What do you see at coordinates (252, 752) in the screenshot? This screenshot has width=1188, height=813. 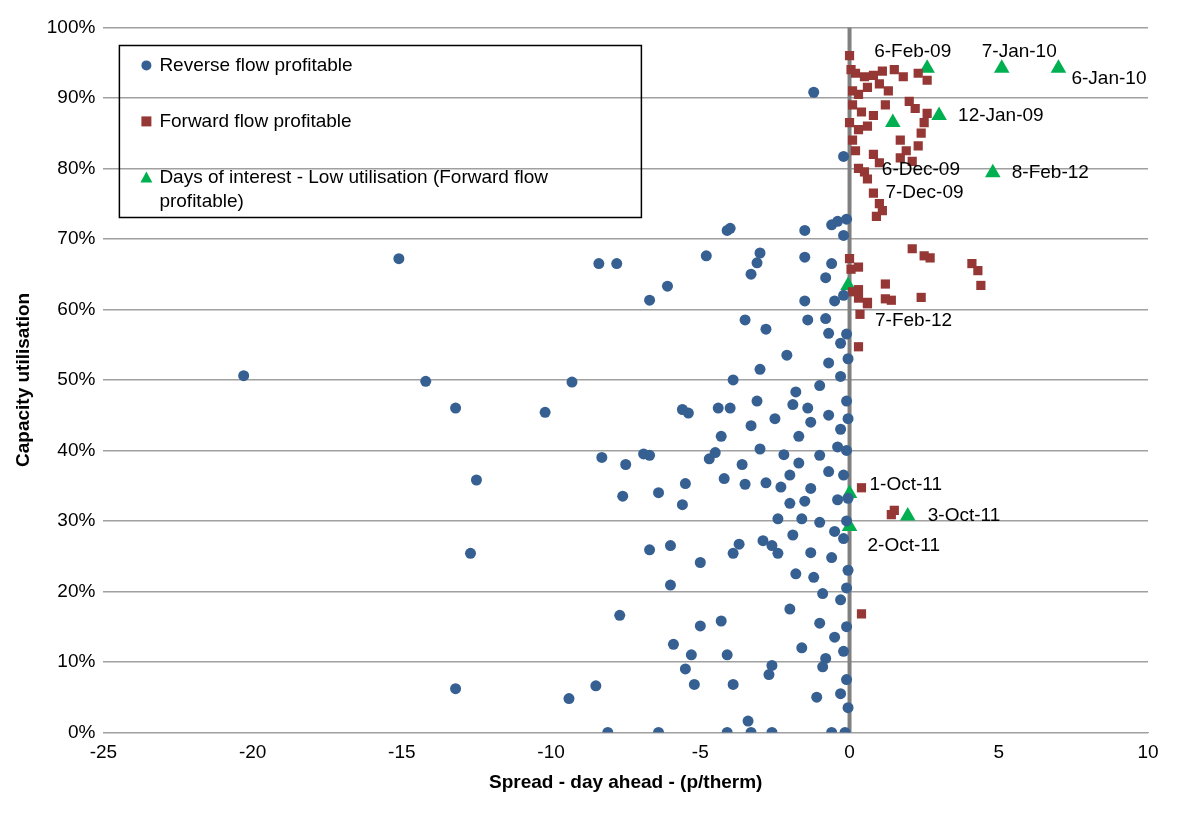 I see `x-tick-label: -20` at bounding box center [252, 752].